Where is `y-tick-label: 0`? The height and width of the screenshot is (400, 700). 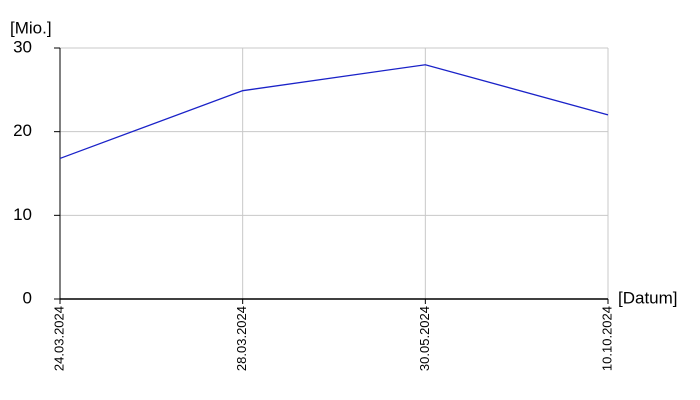
y-tick-label: 0 is located at coordinates (27, 297).